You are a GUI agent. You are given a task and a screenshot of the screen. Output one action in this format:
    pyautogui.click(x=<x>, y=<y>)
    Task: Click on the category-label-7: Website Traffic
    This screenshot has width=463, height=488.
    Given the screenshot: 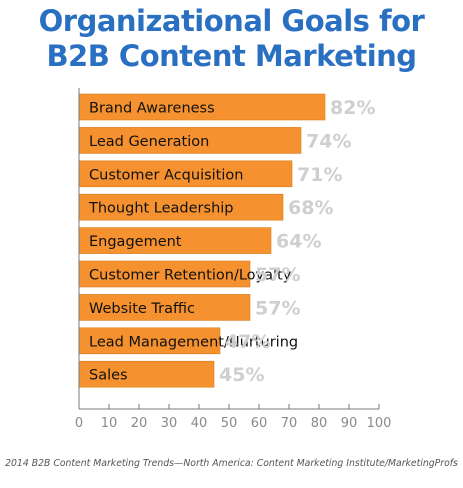 What is the action you would take?
    pyautogui.click(x=142, y=309)
    